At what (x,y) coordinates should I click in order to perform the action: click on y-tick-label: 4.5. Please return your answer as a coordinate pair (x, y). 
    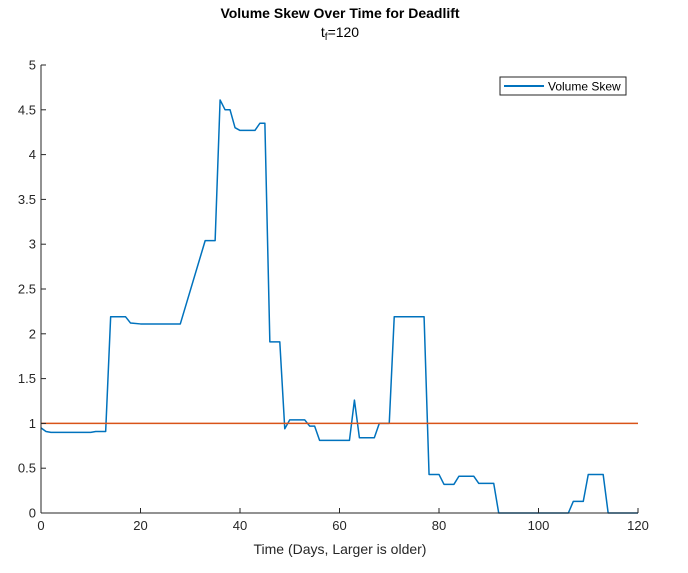
    Looking at the image, I should click on (27, 109).